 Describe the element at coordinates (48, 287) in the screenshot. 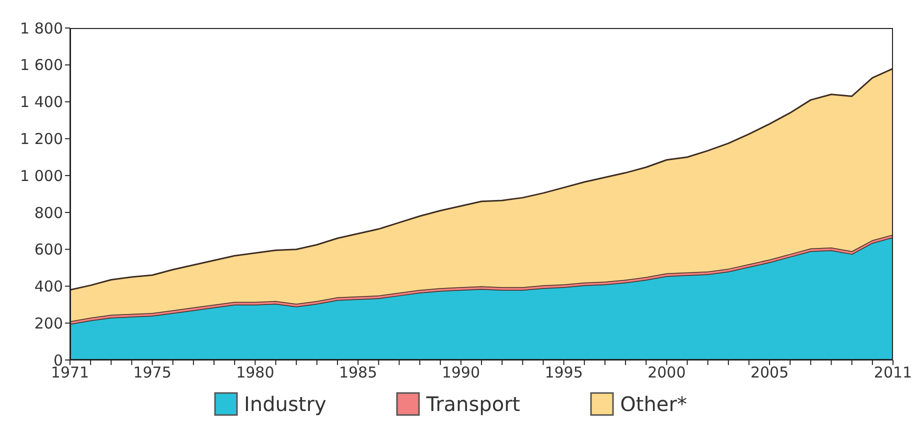

I see `y-tick-label: 400` at that location.